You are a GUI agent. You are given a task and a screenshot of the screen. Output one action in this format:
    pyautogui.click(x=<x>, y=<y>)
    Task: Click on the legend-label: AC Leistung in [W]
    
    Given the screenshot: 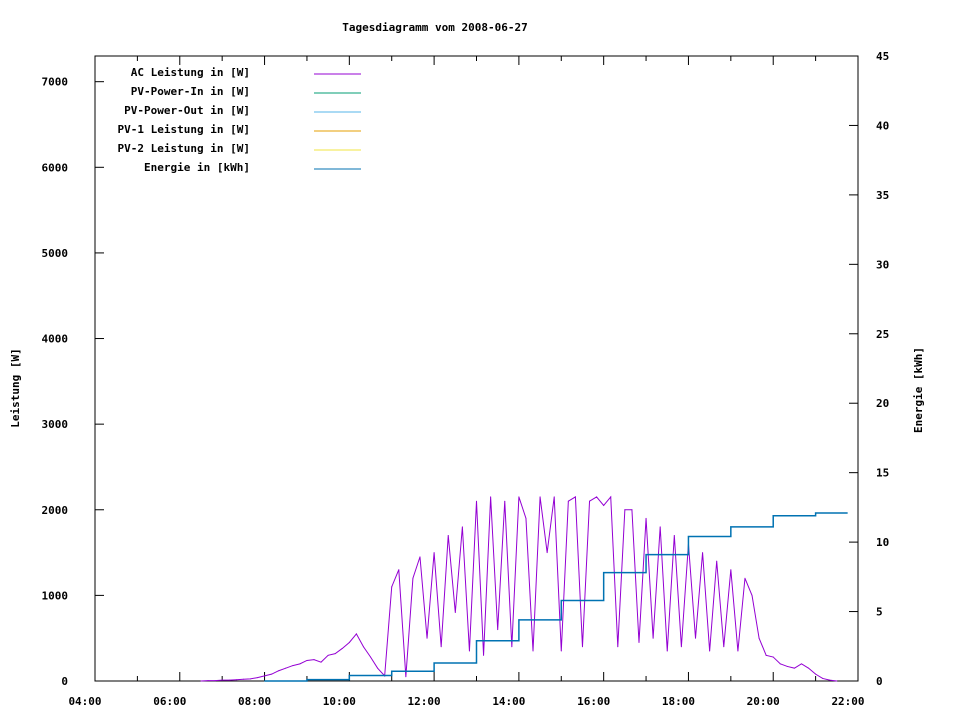 What is the action you would take?
    pyautogui.click(x=190, y=72)
    